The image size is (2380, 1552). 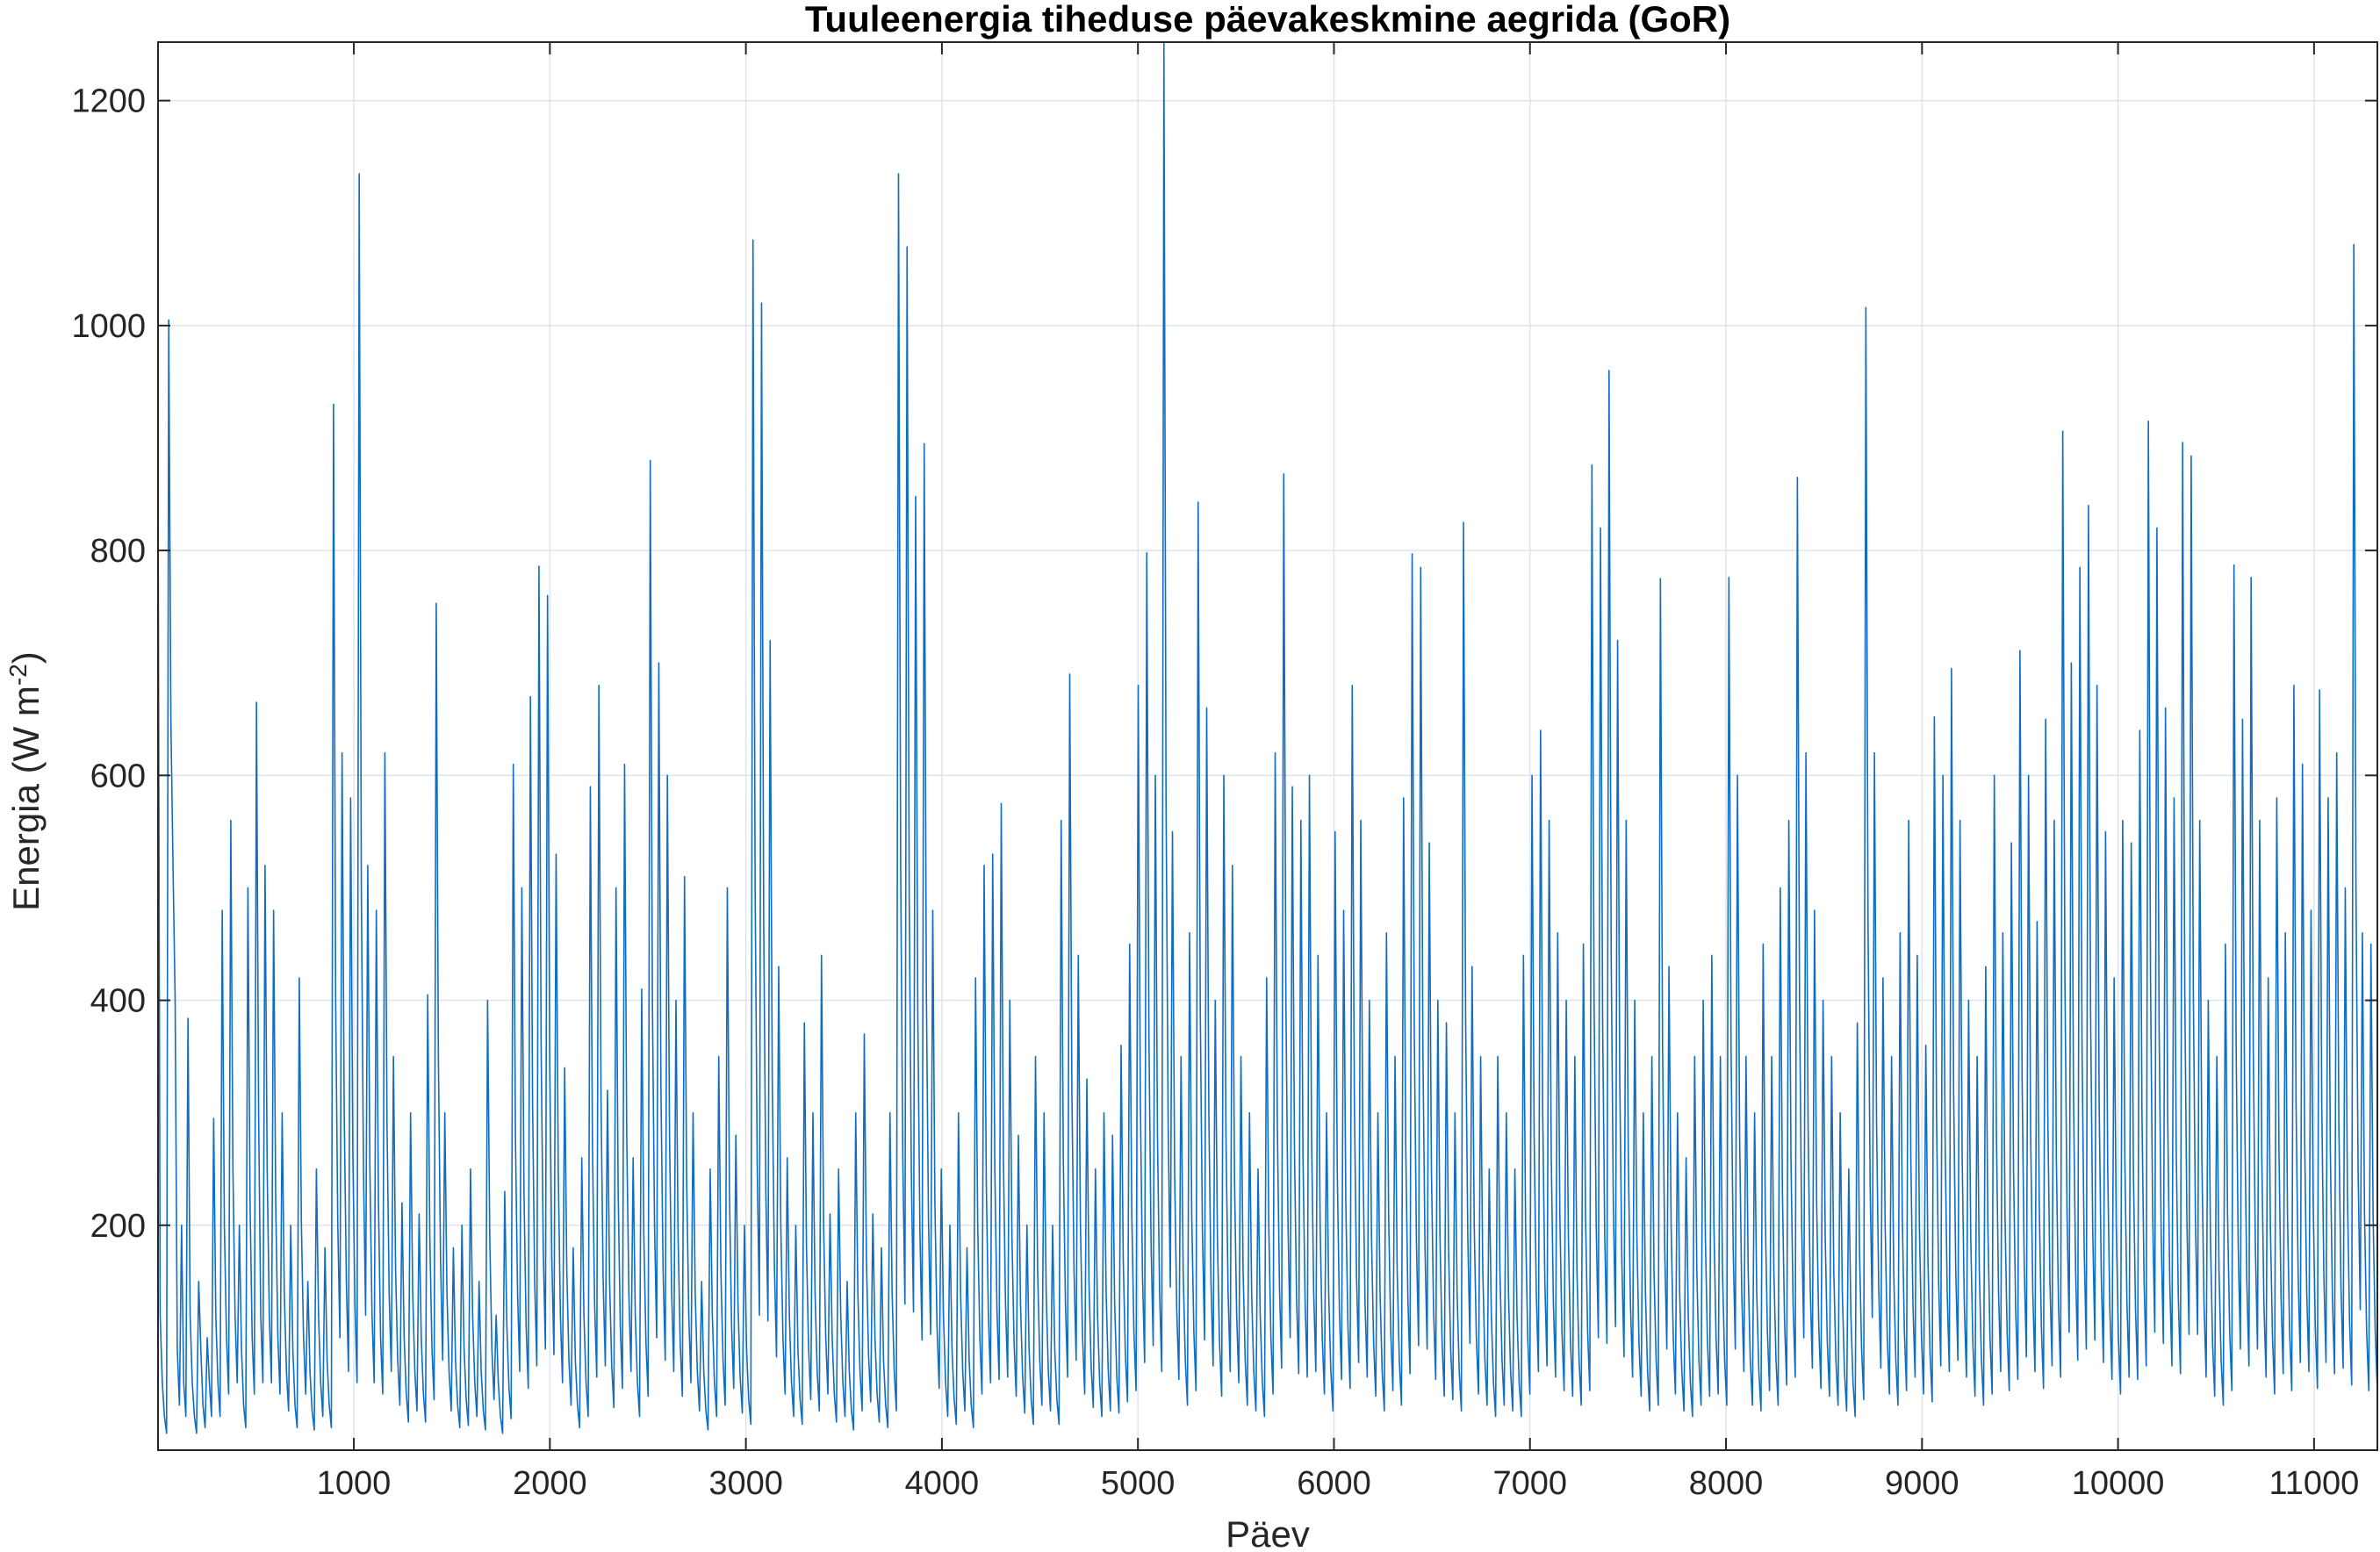 I want to click on x-tick-label: 8000, so click(x=1726, y=1483).